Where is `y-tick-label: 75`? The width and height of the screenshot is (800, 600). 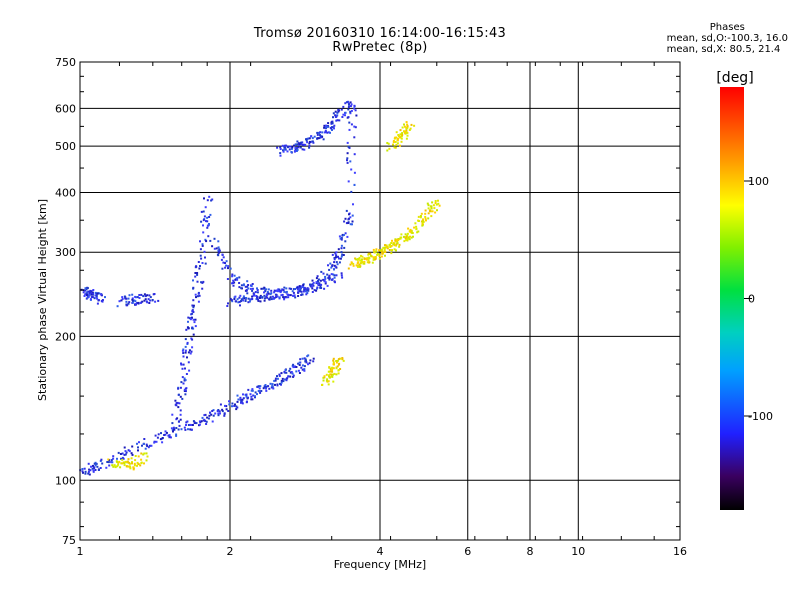 y-tick-label: 75 is located at coordinates (69, 540).